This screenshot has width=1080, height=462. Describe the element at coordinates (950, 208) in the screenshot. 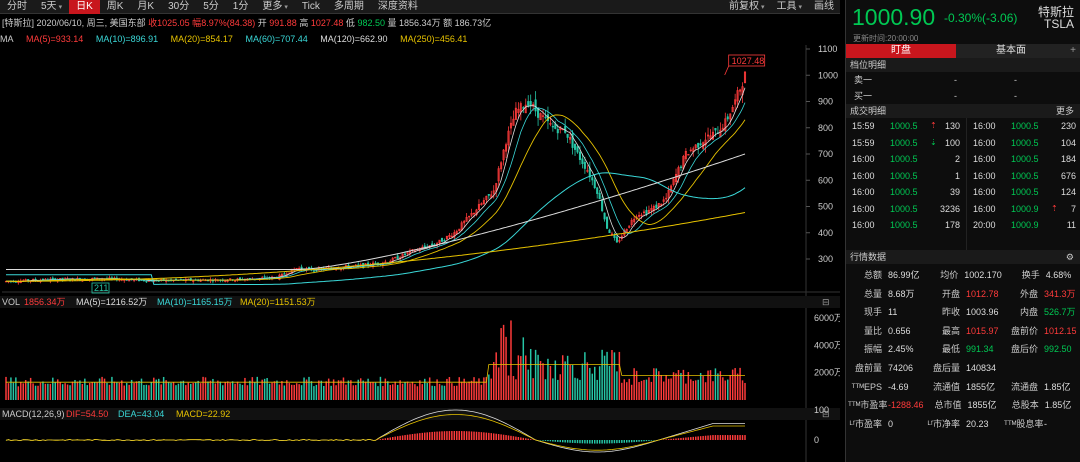

I see `trade-volume: 3236` at that location.